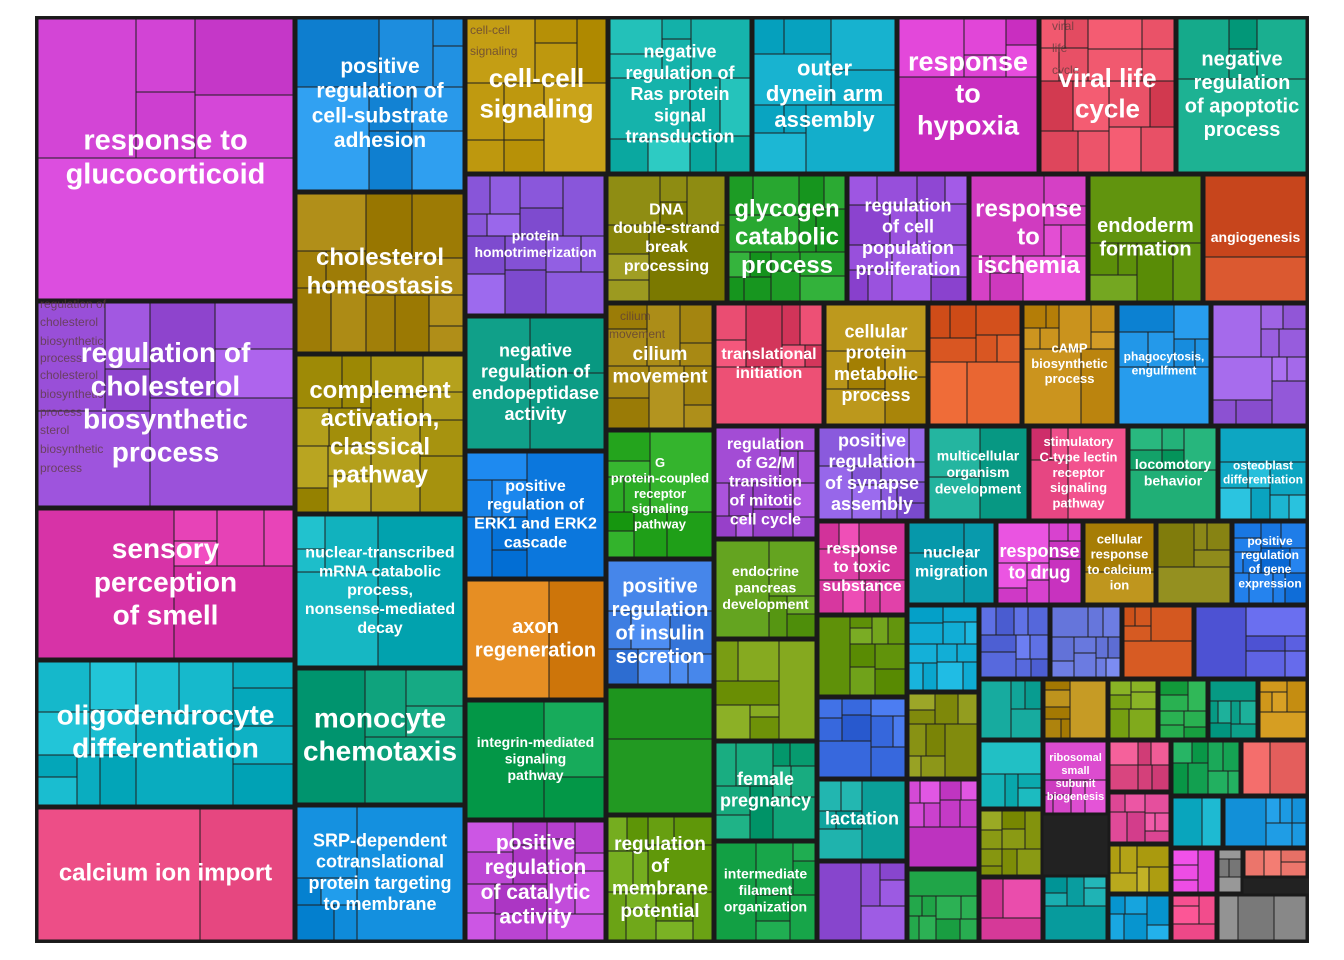 The image size is (1344, 960). I want to click on treemap-group-regulation-of-membrane-potential: positive regulation of catalytic activity, so click(535, 881).